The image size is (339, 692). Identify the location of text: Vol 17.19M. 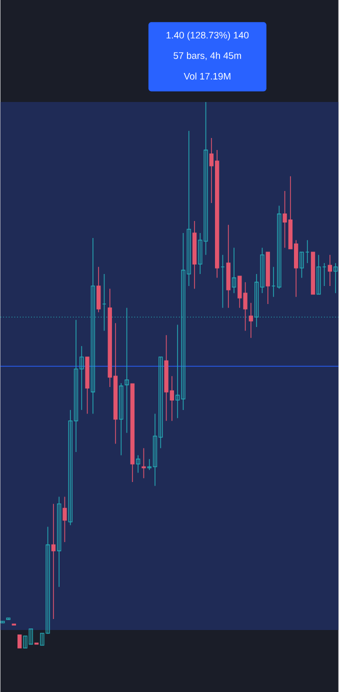
(207, 76).